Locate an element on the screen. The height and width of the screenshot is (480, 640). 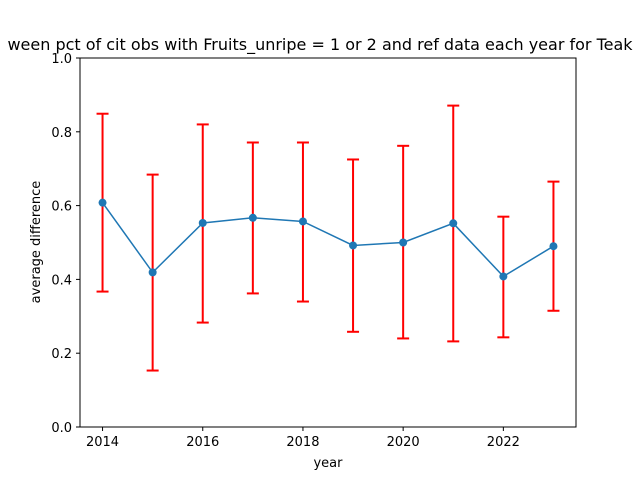
x-axis-label: year is located at coordinates (328, 463).